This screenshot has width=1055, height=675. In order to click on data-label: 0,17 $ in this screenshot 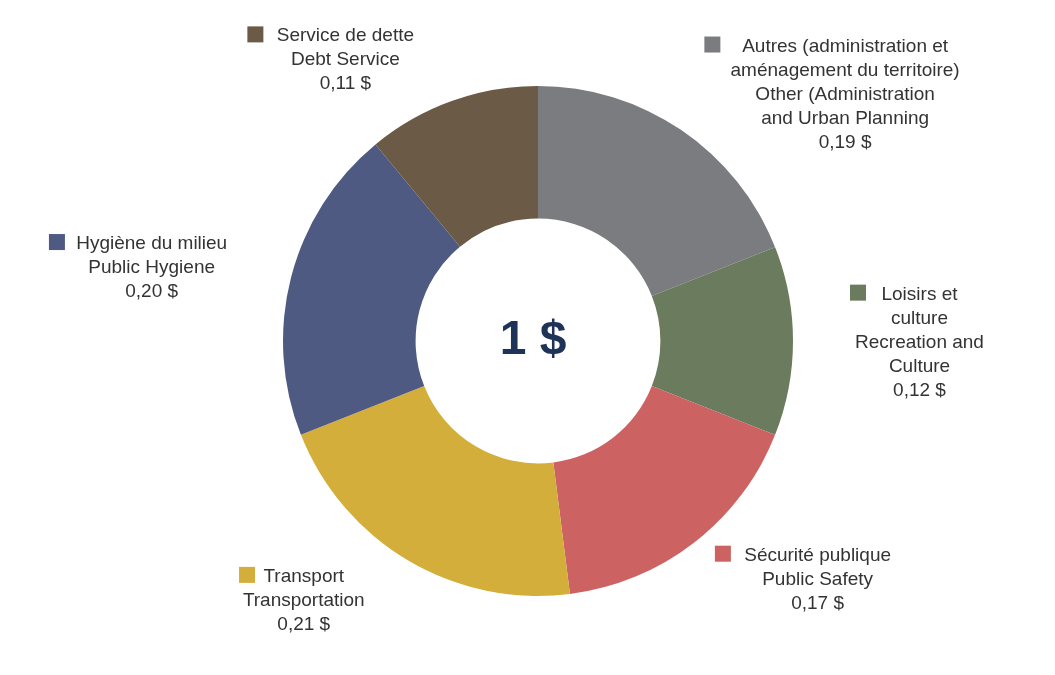, I will do `click(818, 602)`.